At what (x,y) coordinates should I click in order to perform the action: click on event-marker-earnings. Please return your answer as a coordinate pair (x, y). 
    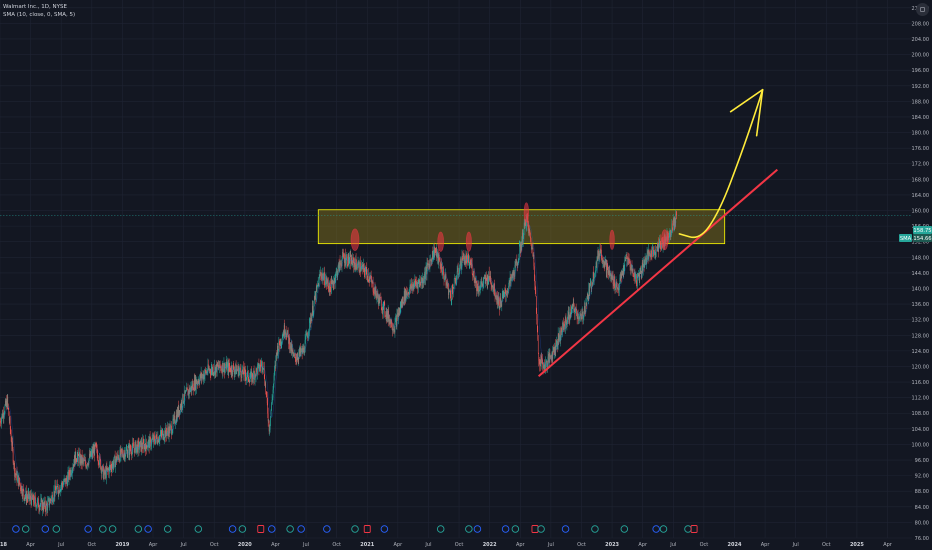
    Looking at the image, I should click on (663, 529).